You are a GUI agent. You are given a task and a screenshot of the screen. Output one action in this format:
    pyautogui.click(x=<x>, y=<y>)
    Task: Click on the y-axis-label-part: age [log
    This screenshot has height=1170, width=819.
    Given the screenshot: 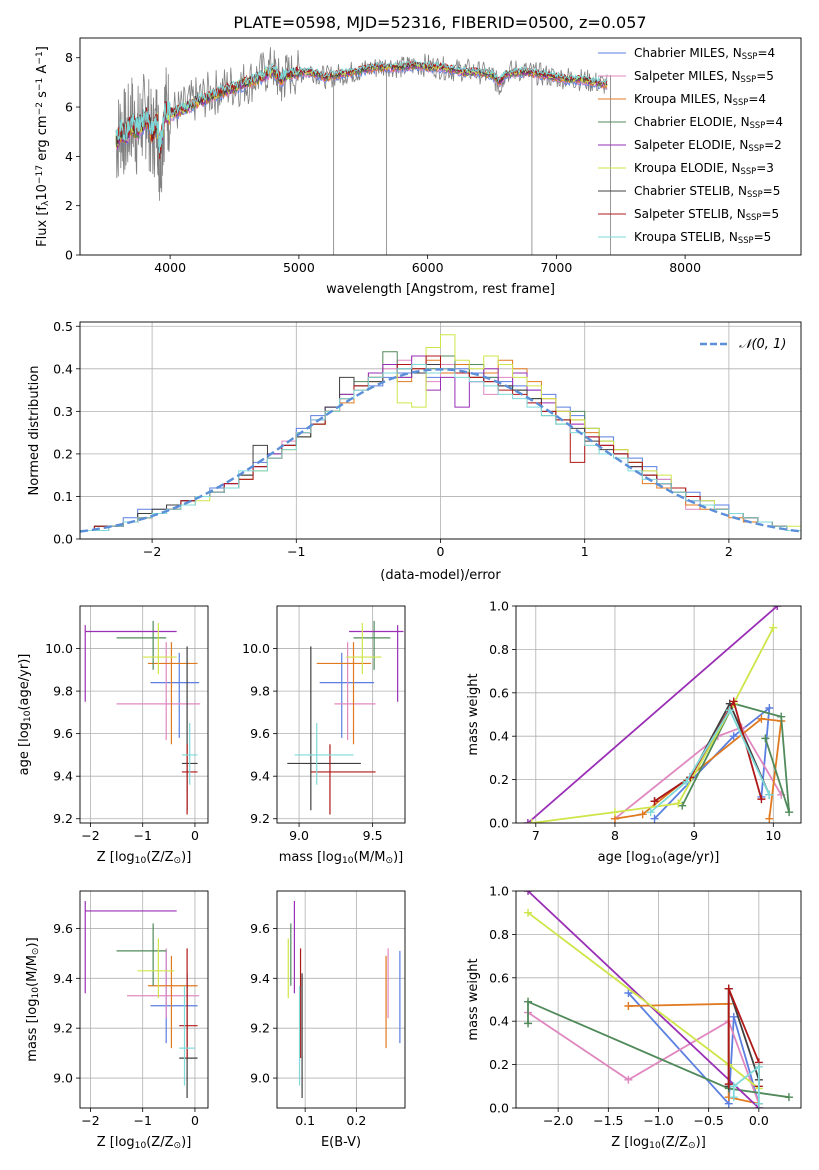 What is the action you would take?
    pyautogui.click(x=24, y=748)
    